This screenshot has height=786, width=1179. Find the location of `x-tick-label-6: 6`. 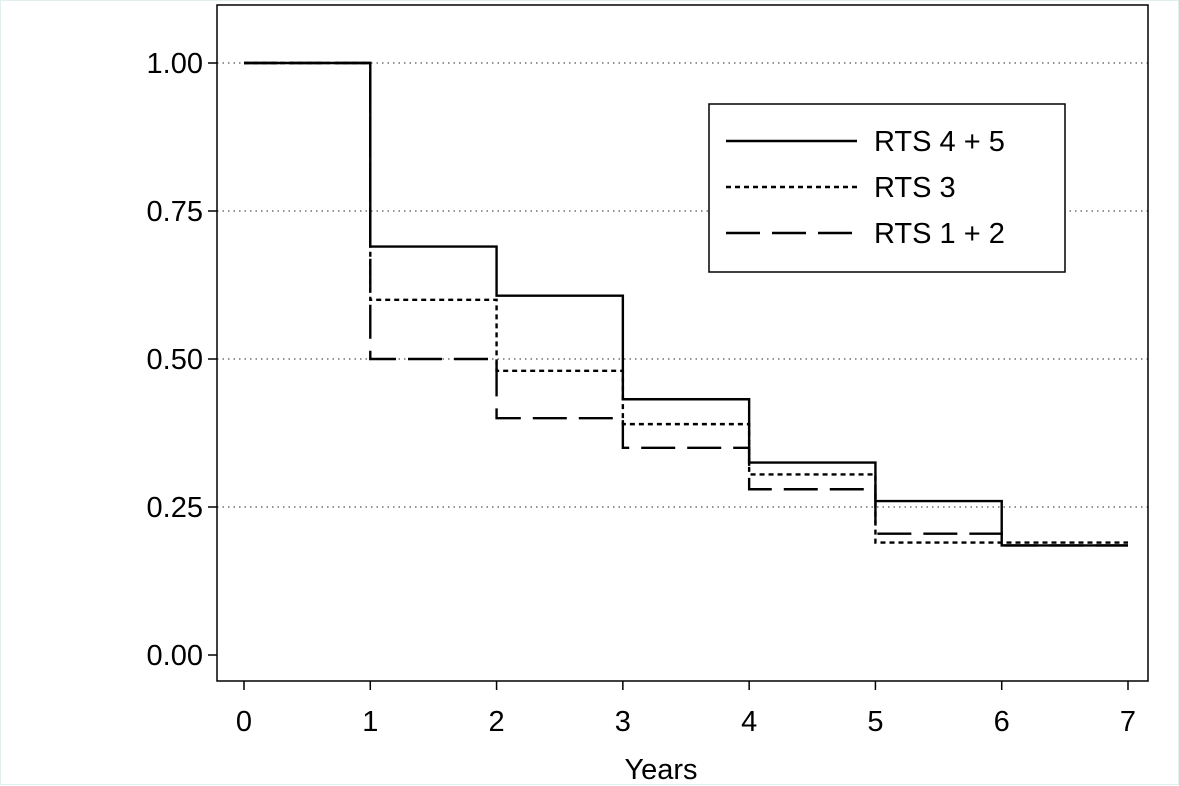

x-tick-label-6: 6 is located at coordinates (1002, 722).